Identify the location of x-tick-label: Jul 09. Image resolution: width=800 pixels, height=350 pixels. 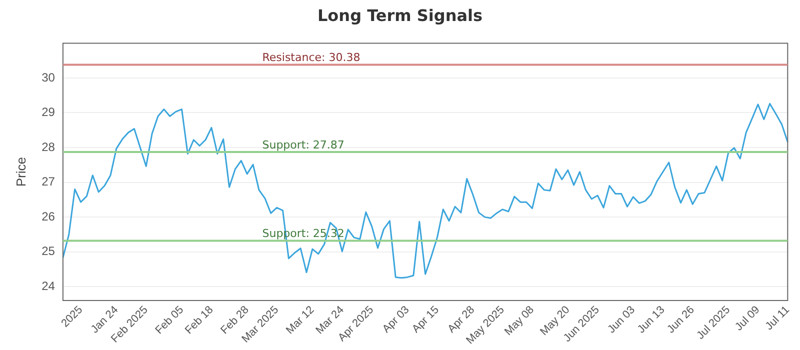
(747, 319).